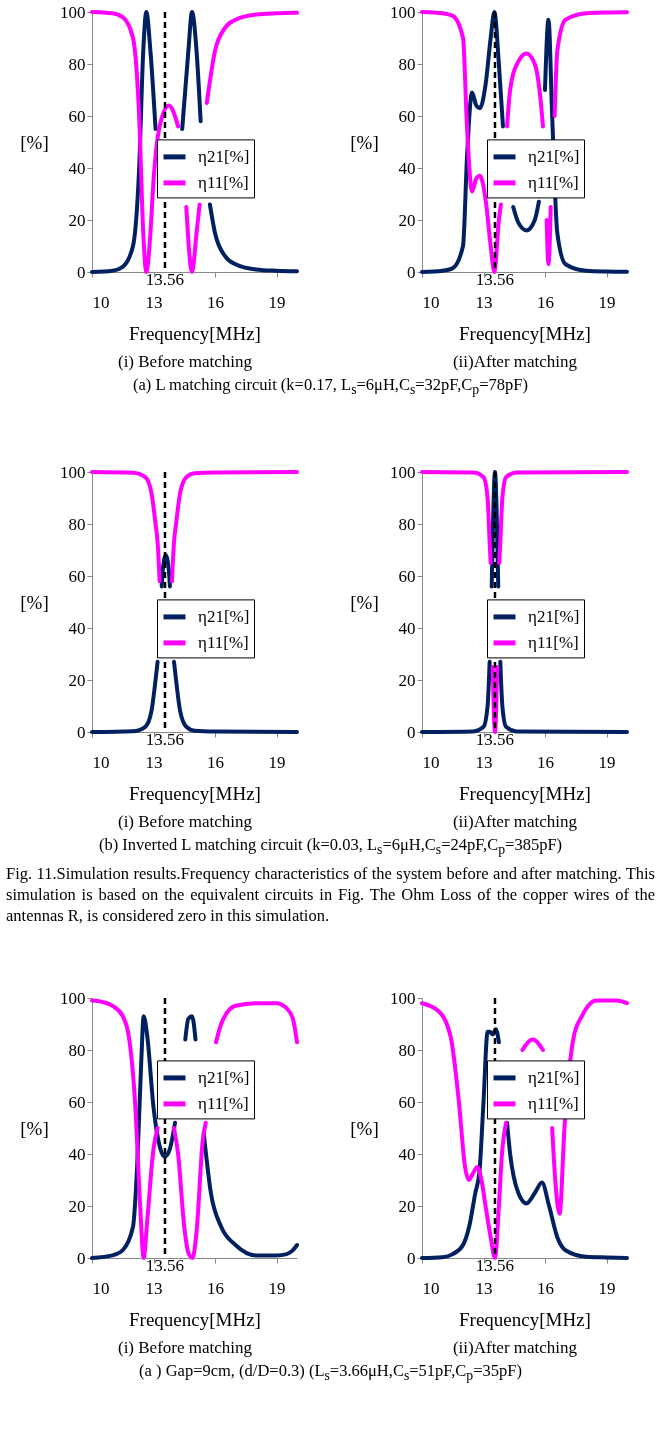 This screenshot has height=1429, width=661. I want to click on text: (b) Inverted L matching circuit (k=0.03, L$_{s}$=6μH,C$_{s}$=24pF,C$_{p}$=385pF), so click(330, 847).